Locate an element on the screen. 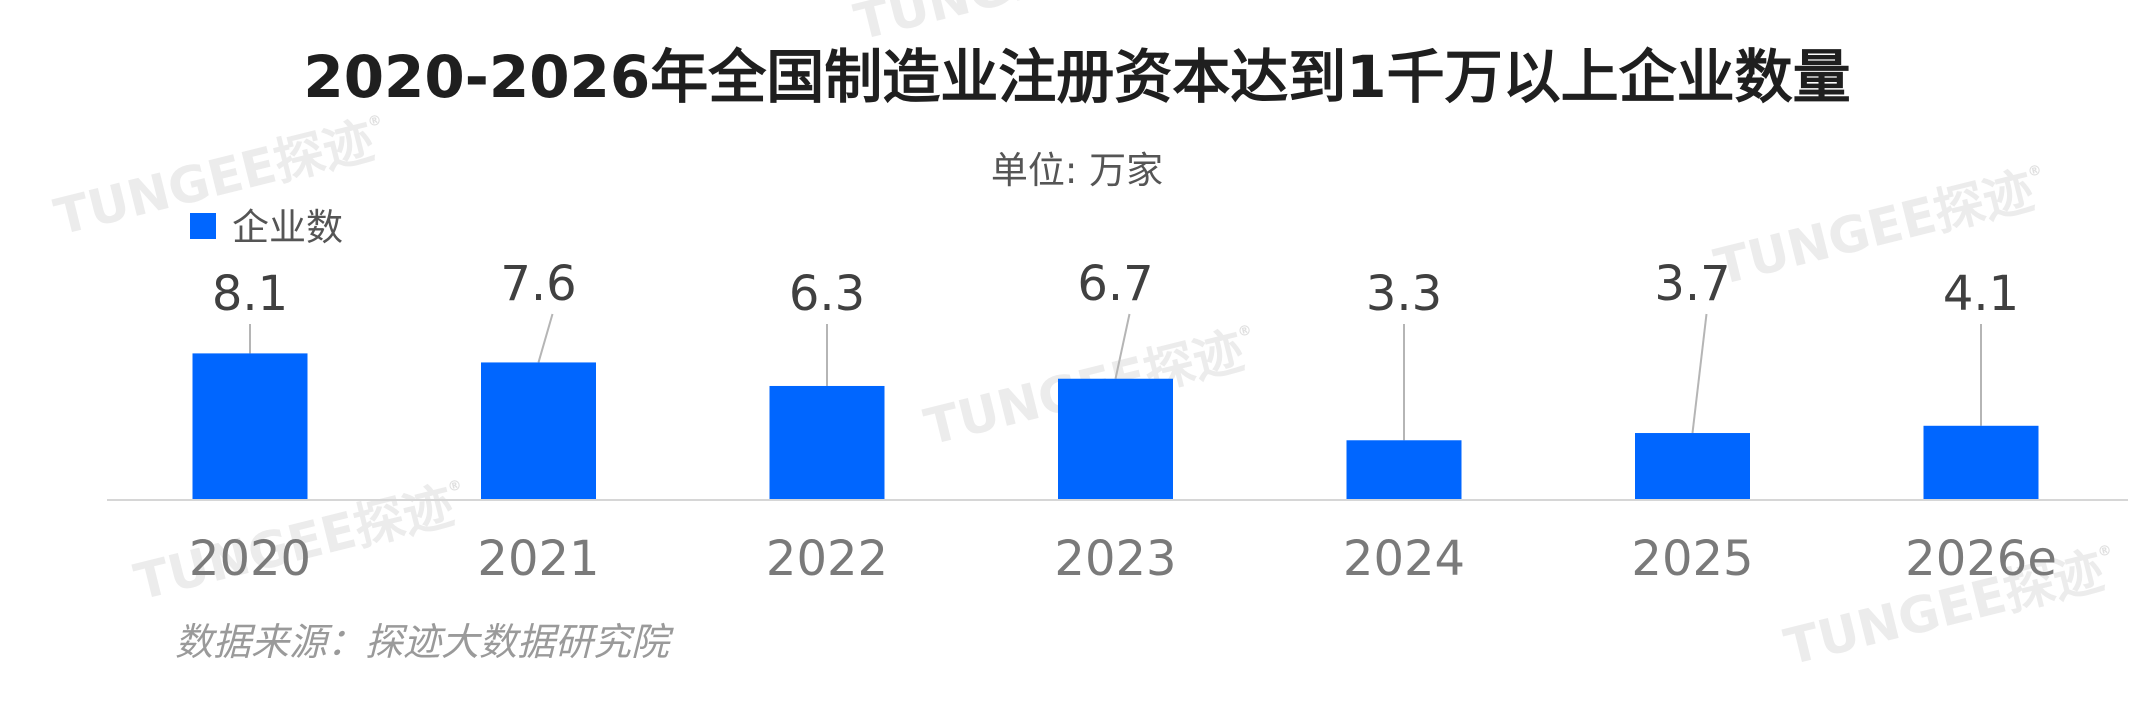 The height and width of the screenshot is (709, 2154). x-axis-tick-labels: 2020 2021 2022 2023 2024 2025 2026e is located at coordinates (1123, 559).